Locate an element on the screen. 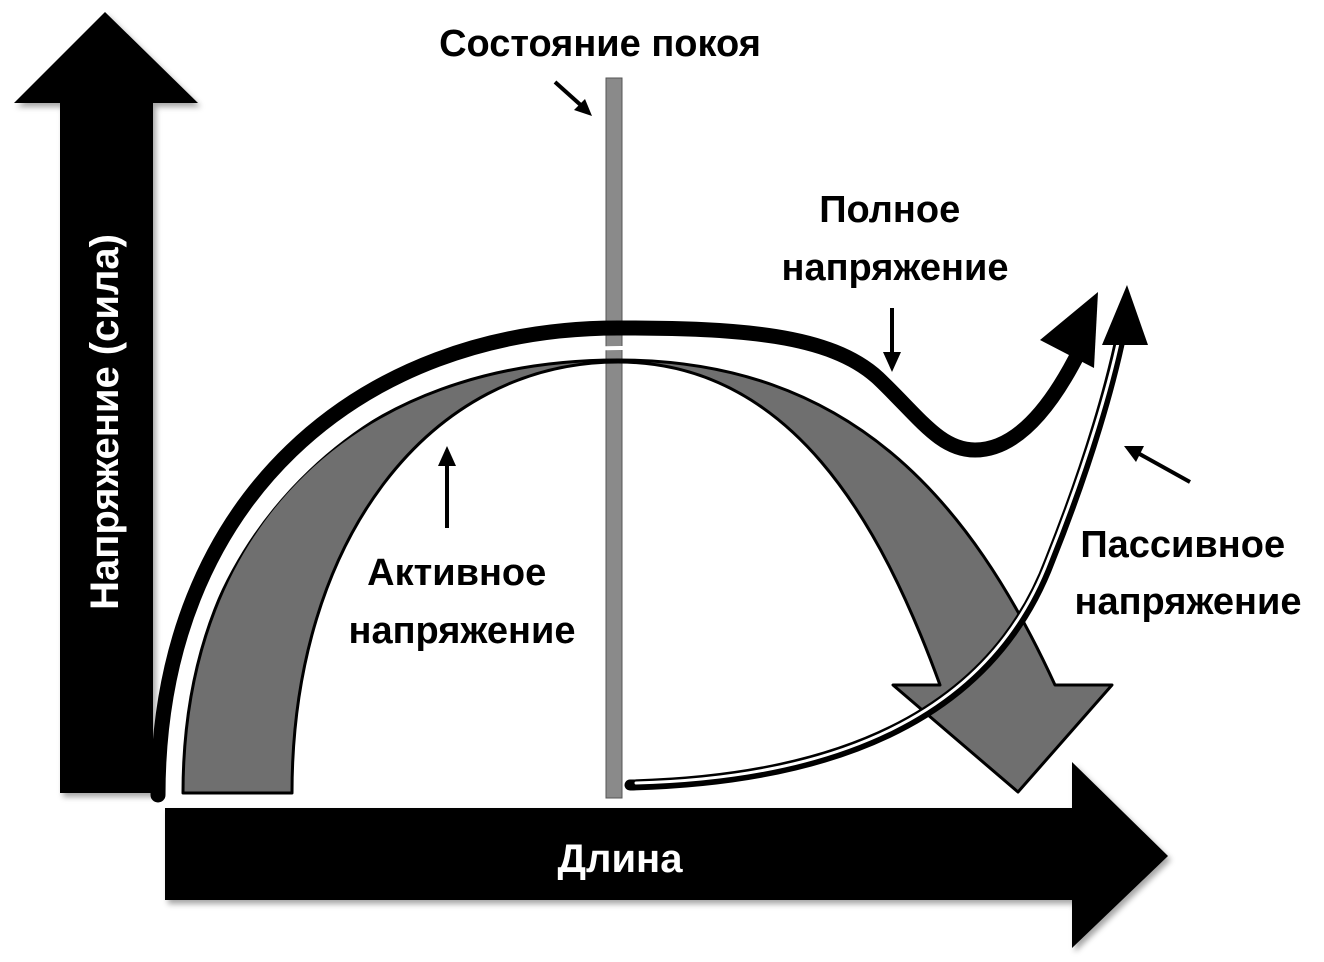 The image size is (1324, 962). total-tension-label-line2: напряжение is located at coordinates (895, 268).